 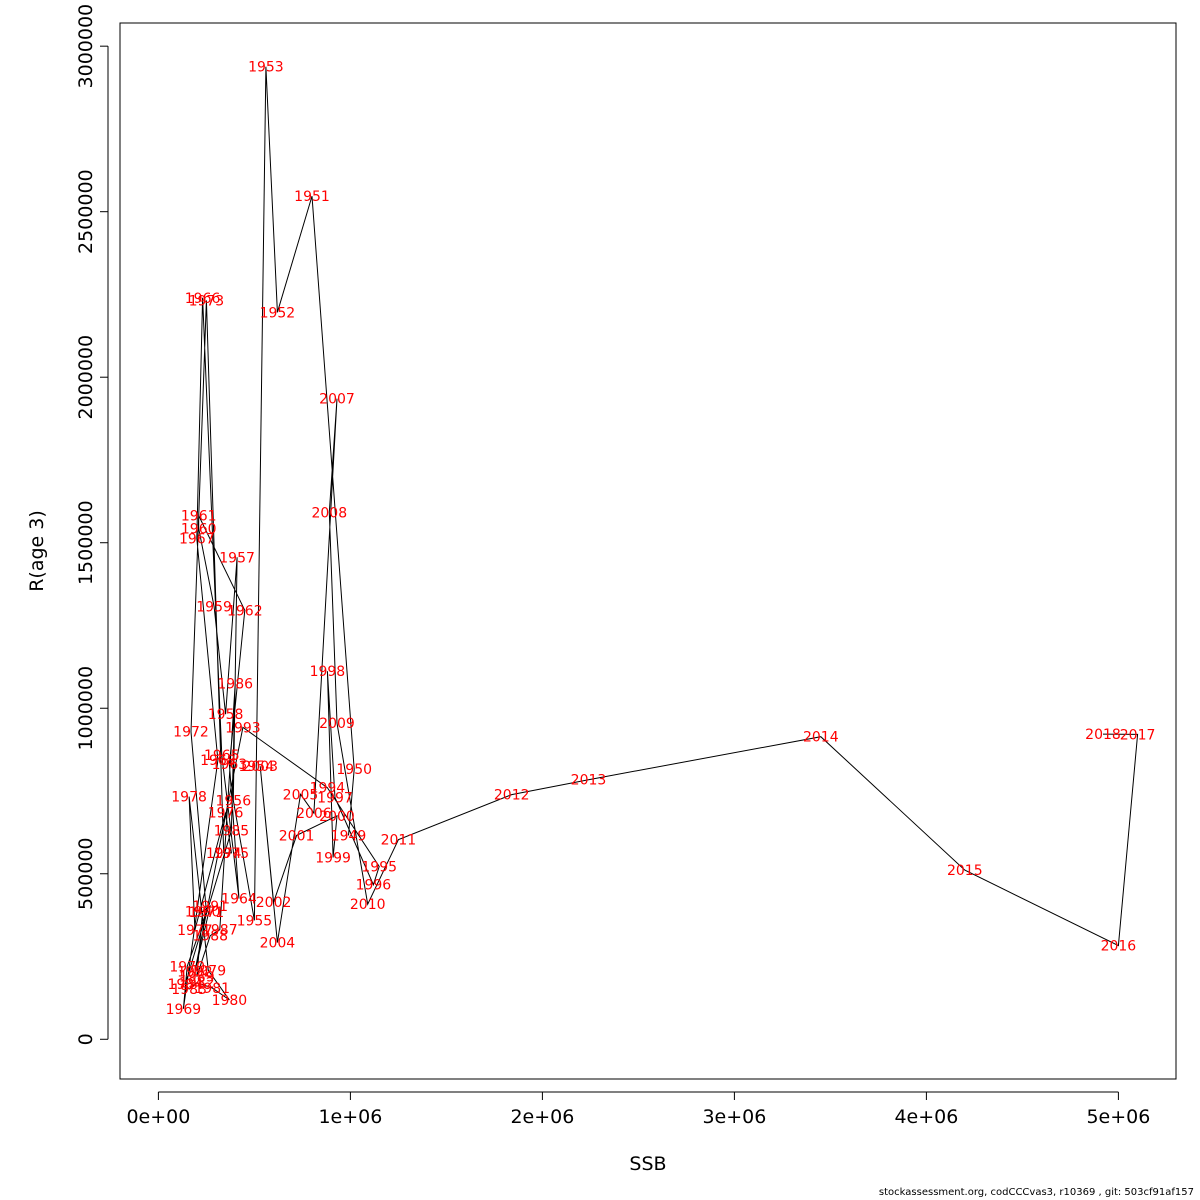 I want to click on point-label-1989: 1989, so click(x=197, y=978).